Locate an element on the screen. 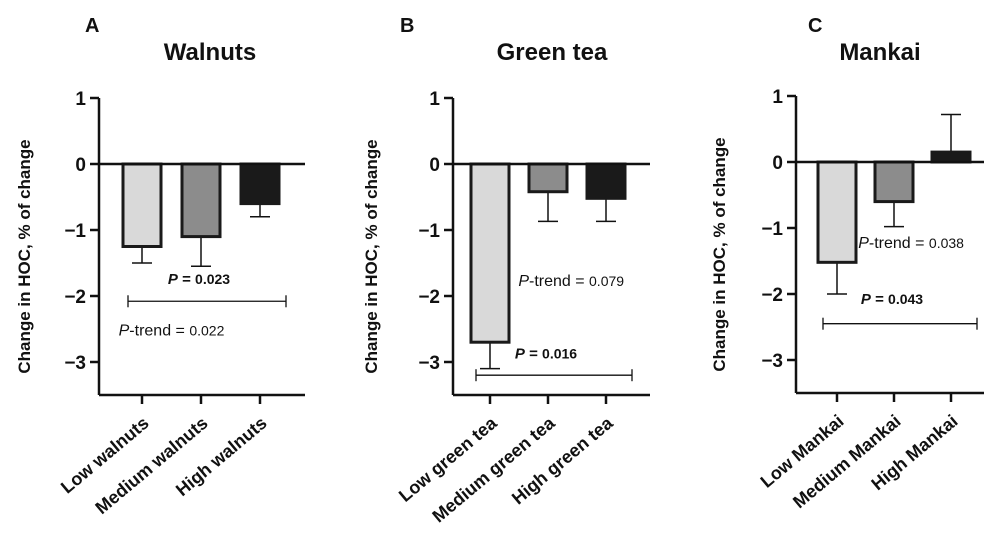  panel-title: Walnuts is located at coordinates (210, 52).